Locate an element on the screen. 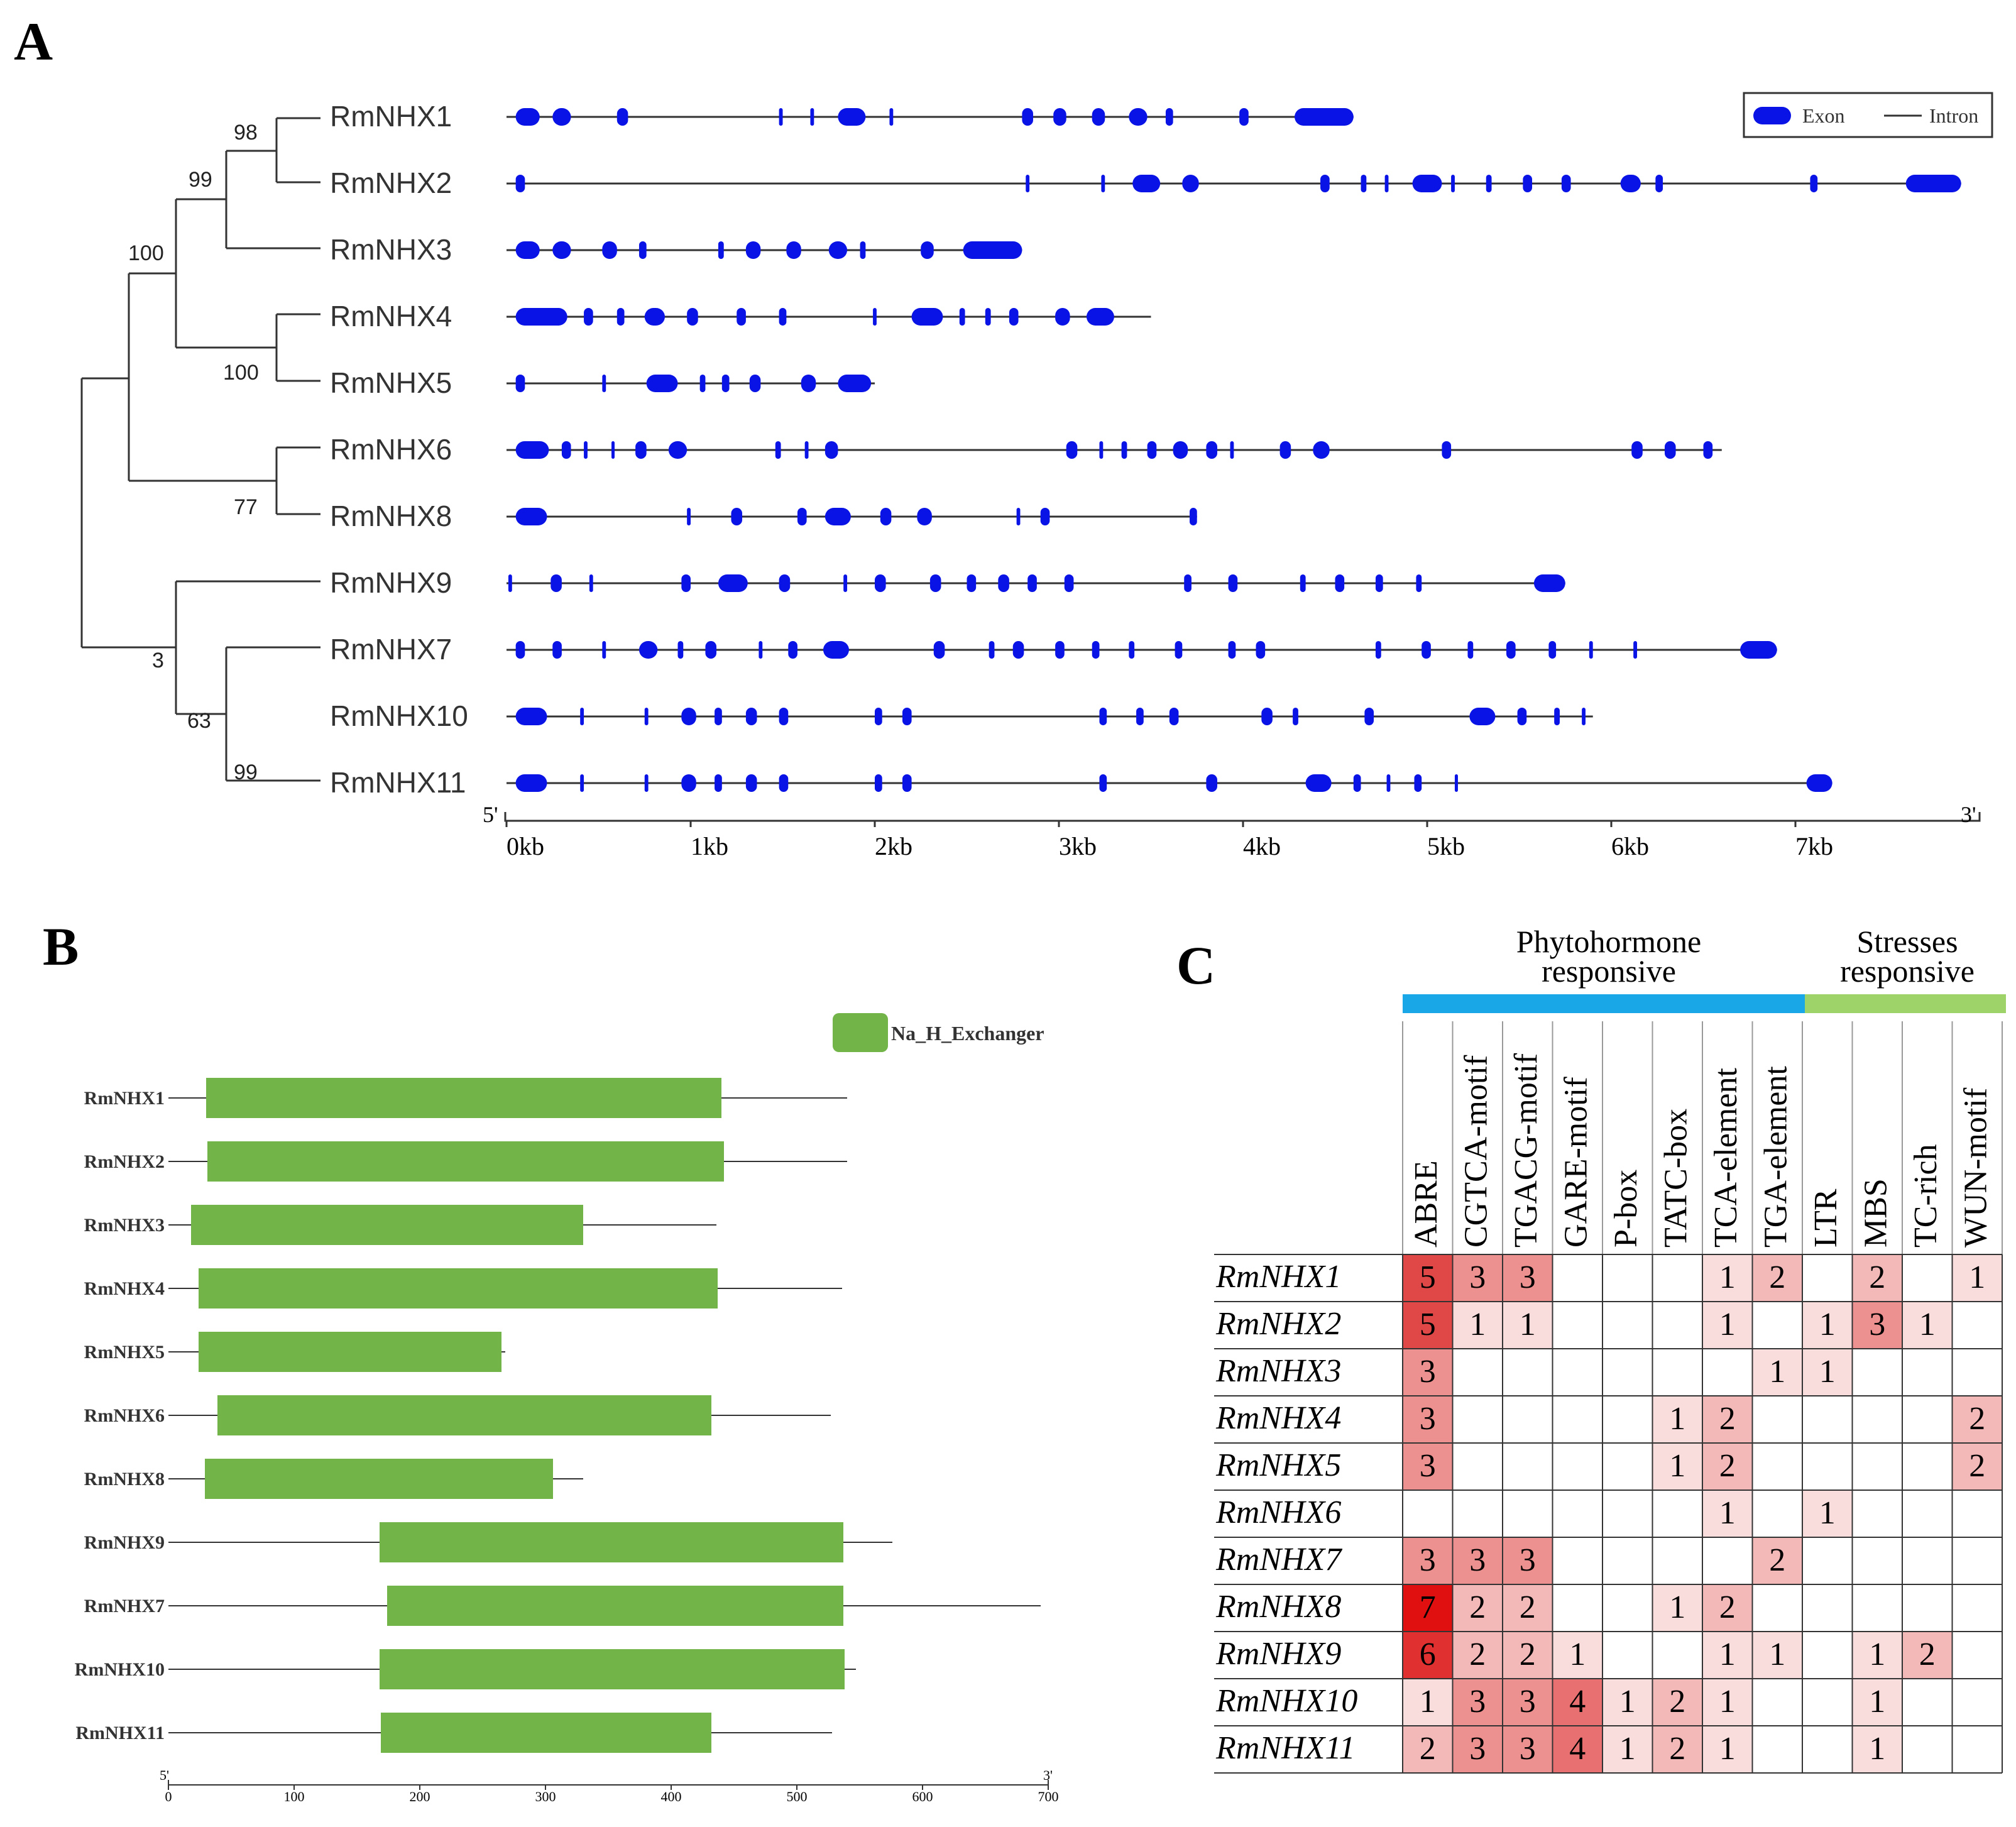 Image resolution: width=2016 pixels, height=1827 pixels. axis-tick-label: 1kb is located at coordinates (709, 846).